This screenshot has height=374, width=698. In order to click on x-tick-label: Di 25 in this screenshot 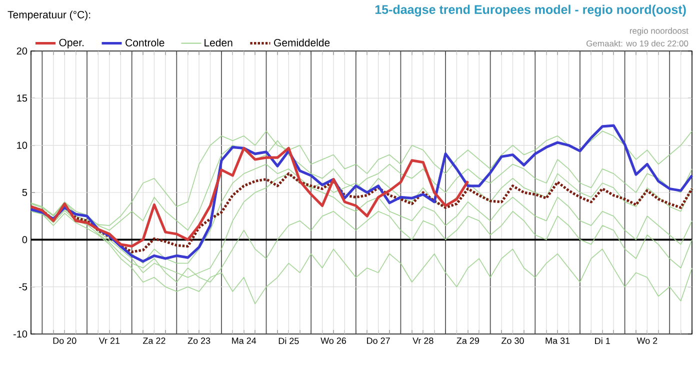, I will do `click(288, 341)`.